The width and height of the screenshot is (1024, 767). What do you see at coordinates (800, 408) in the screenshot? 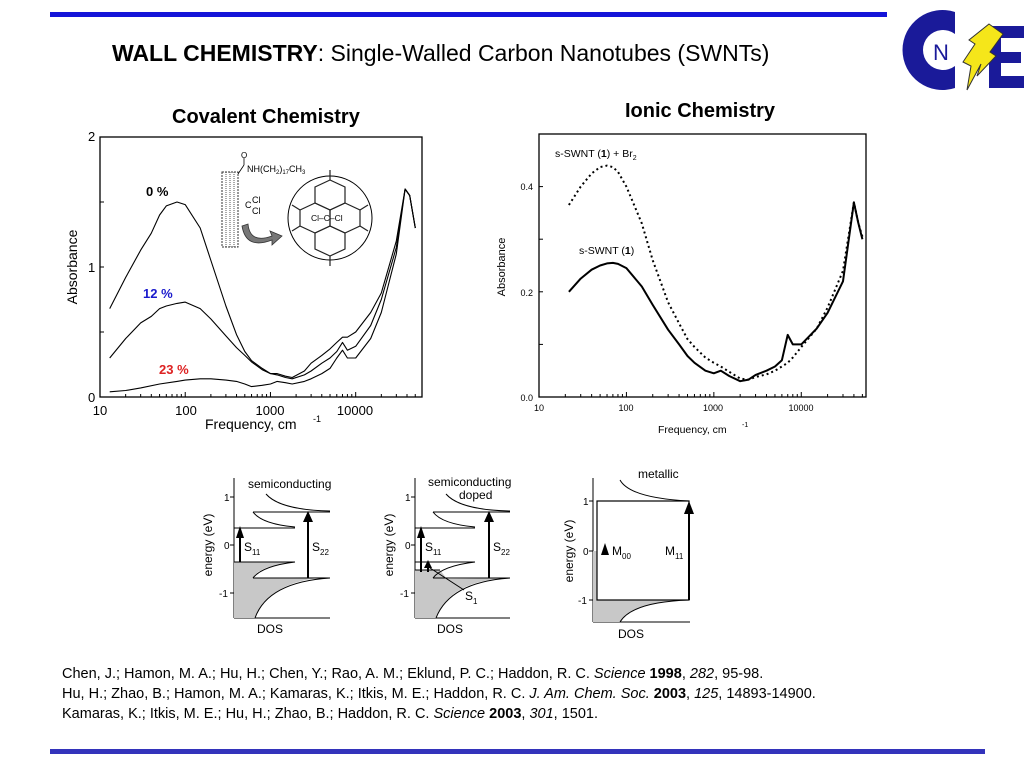
I see `ionic-xtick-10000: 10000` at bounding box center [800, 408].